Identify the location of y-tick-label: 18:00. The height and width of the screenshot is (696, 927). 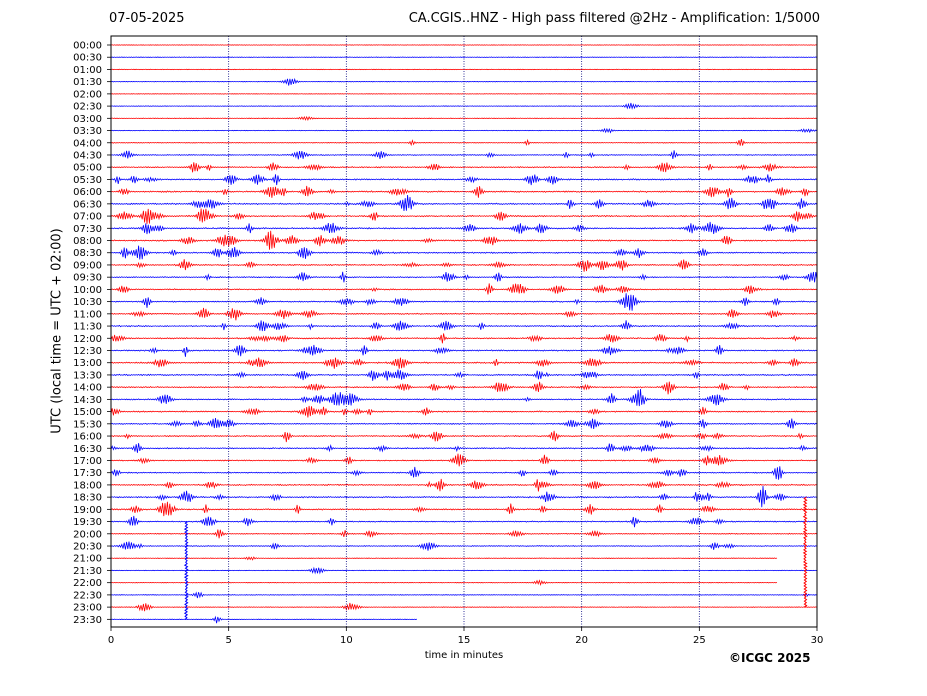
(87, 485).